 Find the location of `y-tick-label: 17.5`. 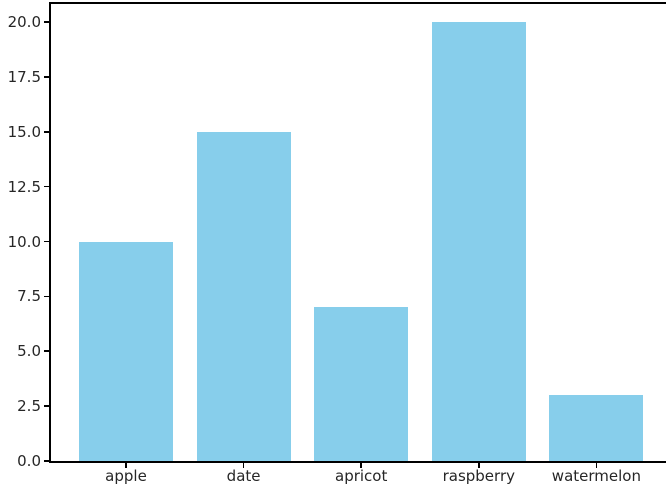

y-tick-label: 17.5 is located at coordinates (24, 76).